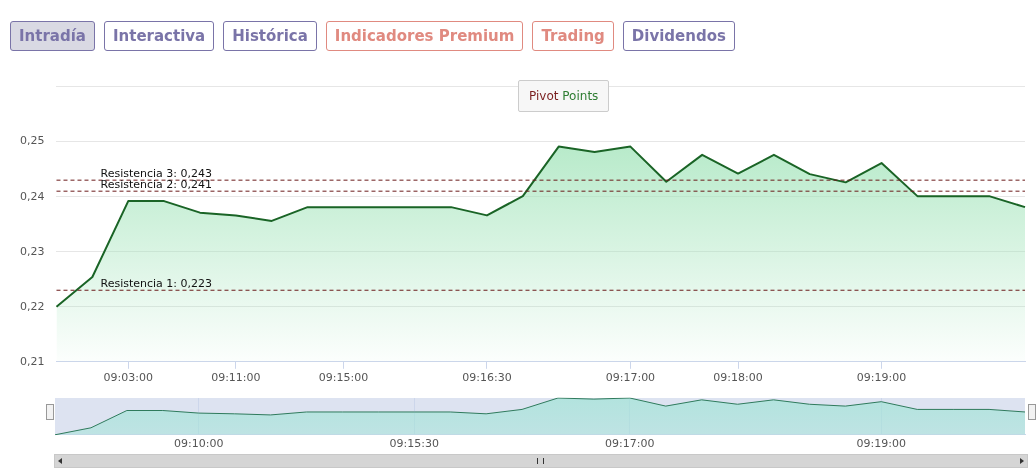  Describe the element at coordinates (678, 36) in the screenshot. I see `text: Dividendos` at that location.